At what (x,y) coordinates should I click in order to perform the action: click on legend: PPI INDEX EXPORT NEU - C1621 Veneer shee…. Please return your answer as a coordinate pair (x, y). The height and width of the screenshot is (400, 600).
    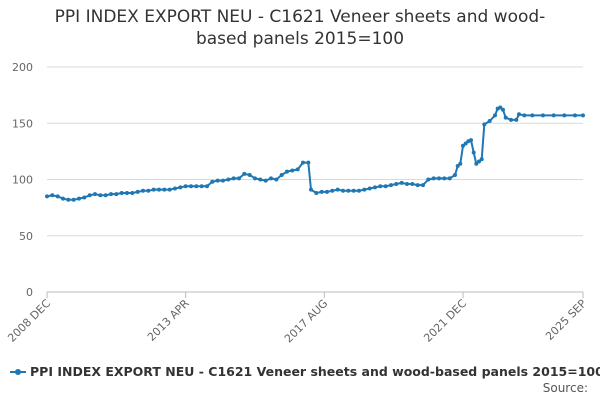
    Looking at the image, I should click on (305, 371).